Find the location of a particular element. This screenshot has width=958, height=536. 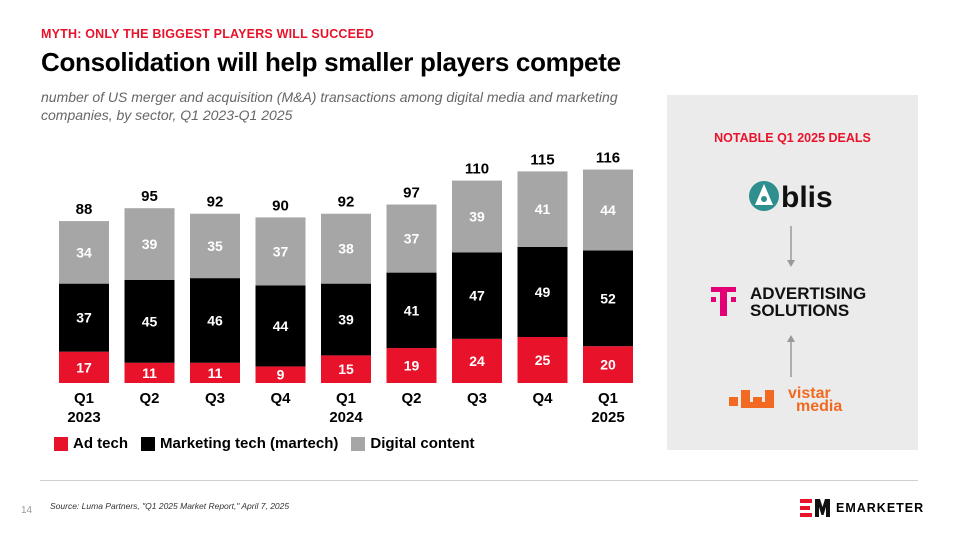

bar-value-label: 38 is located at coordinates (346, 249).